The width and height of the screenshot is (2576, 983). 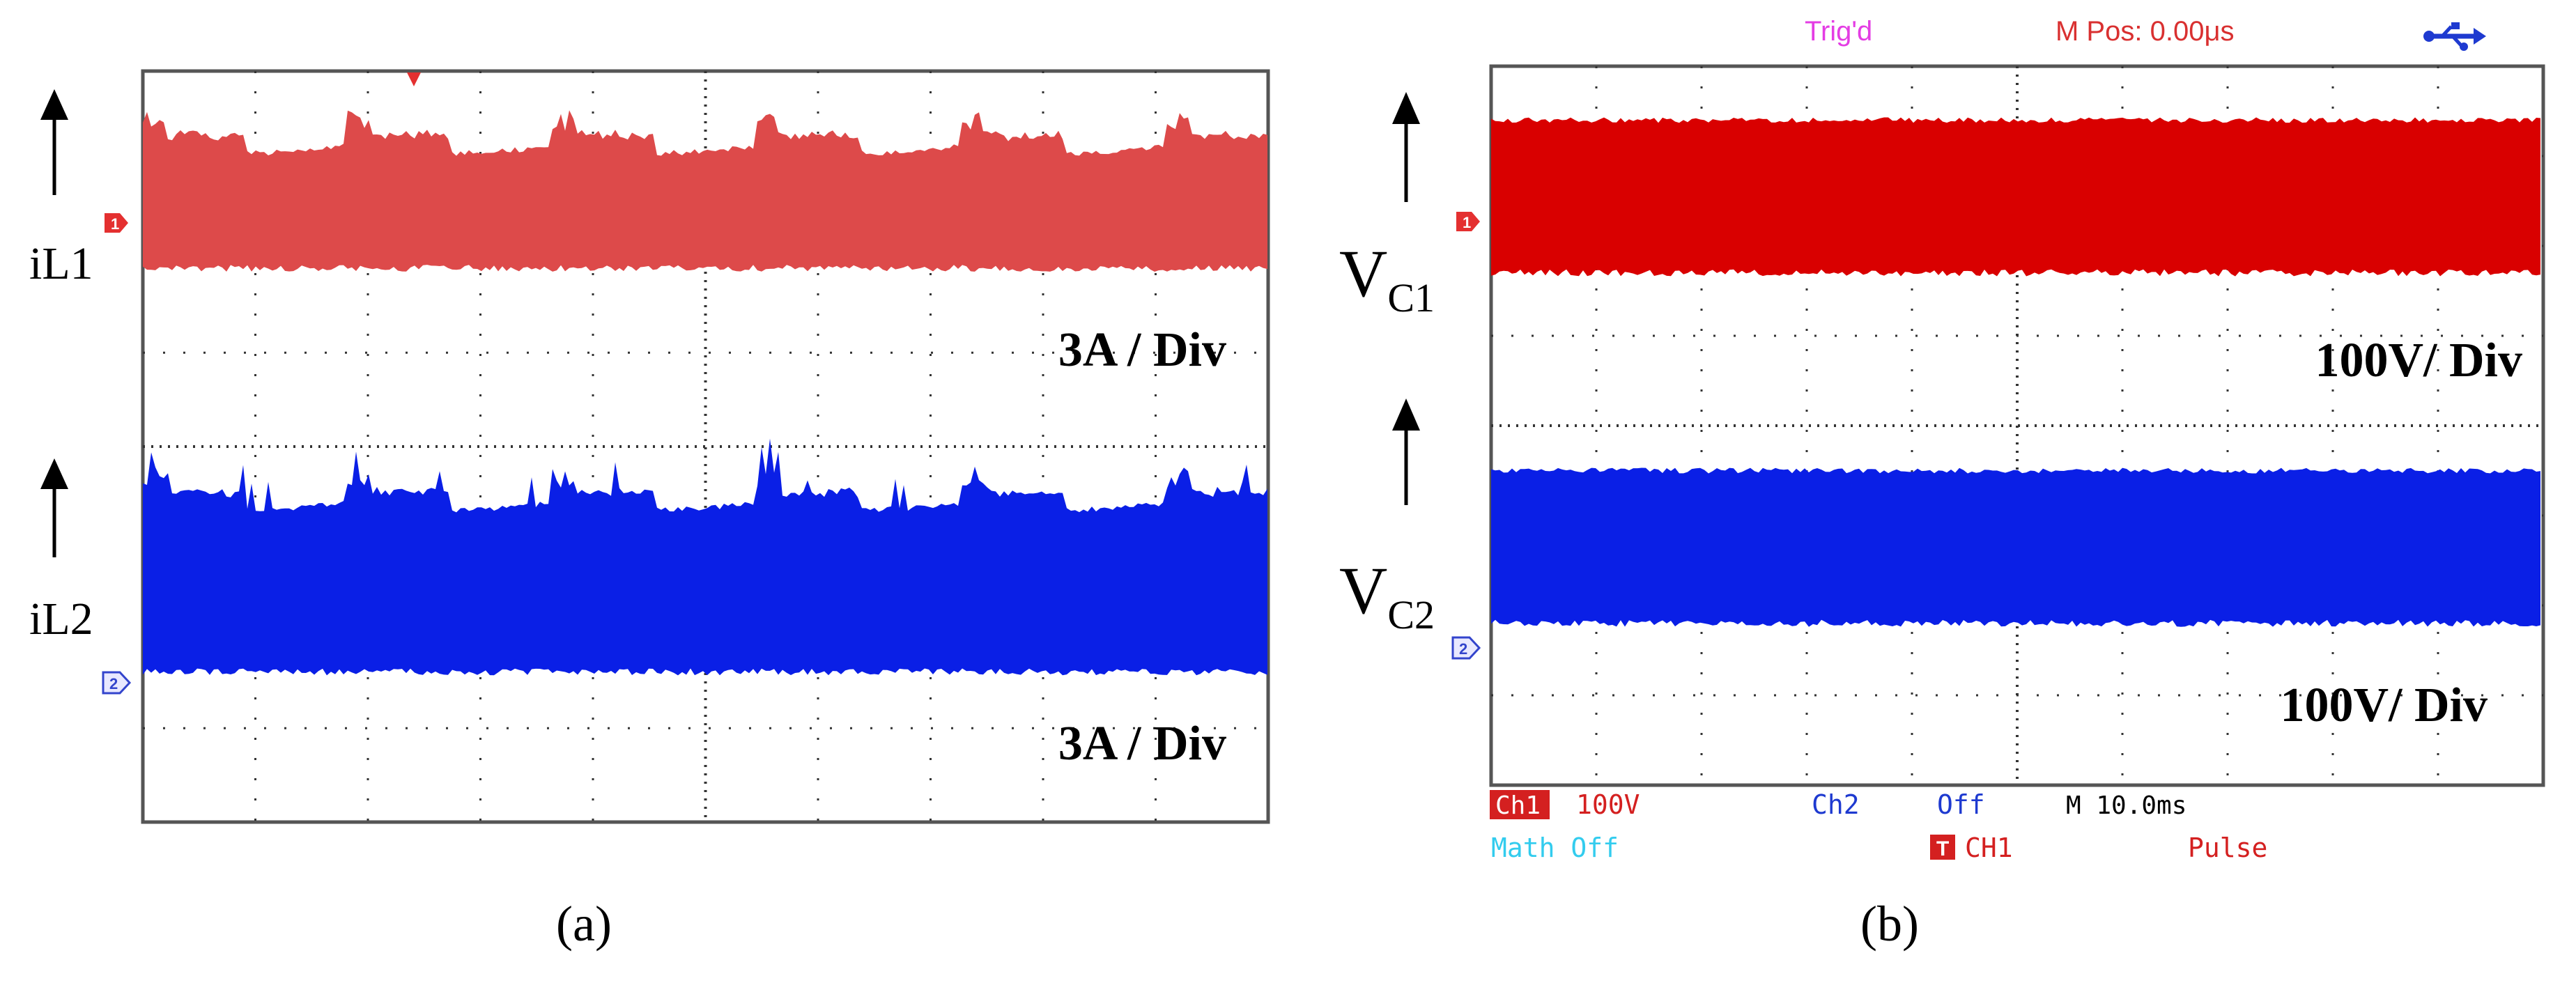 I want to click on panel-a-ch1-marker: 1, so click(x=116, y=223).